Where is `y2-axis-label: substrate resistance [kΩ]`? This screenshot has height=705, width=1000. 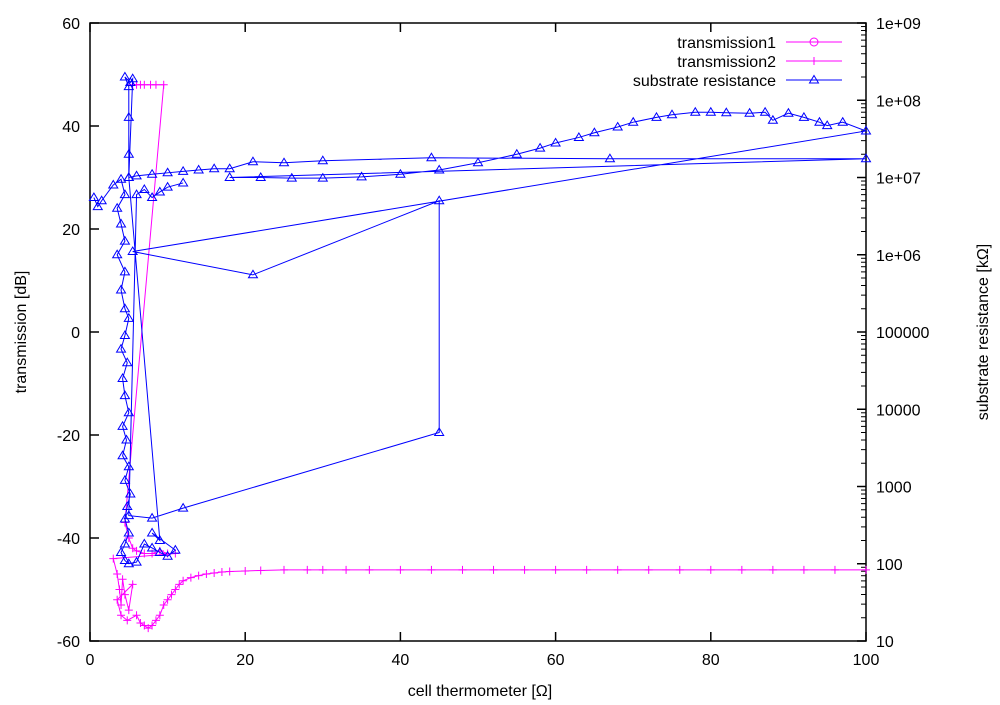
y2-axis-label: substrate resistance [kΩ] is located at coordinates (983, 332).